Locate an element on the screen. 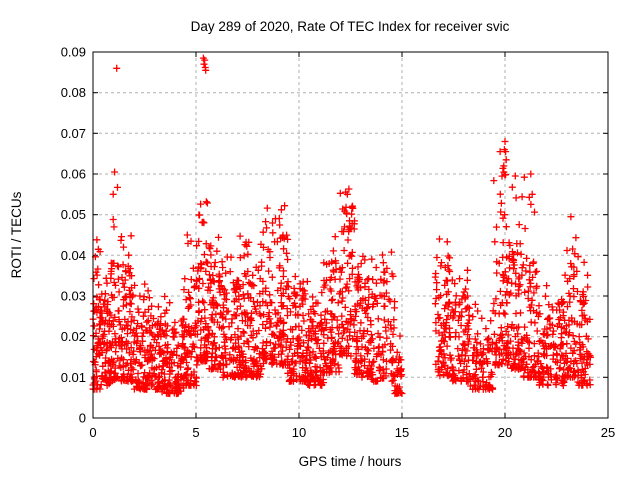  x-tick-label: 15 is located at coordinates (402, 432).